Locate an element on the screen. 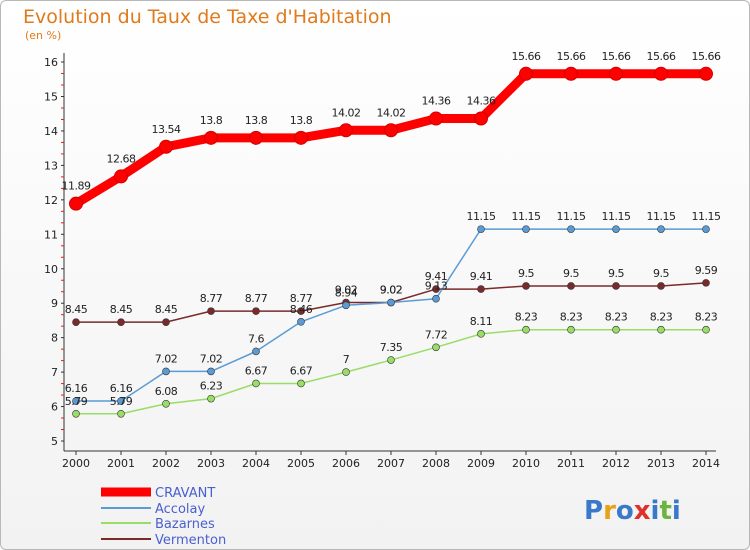  y-tick-label: 12 is located at coordinates (51, 200).